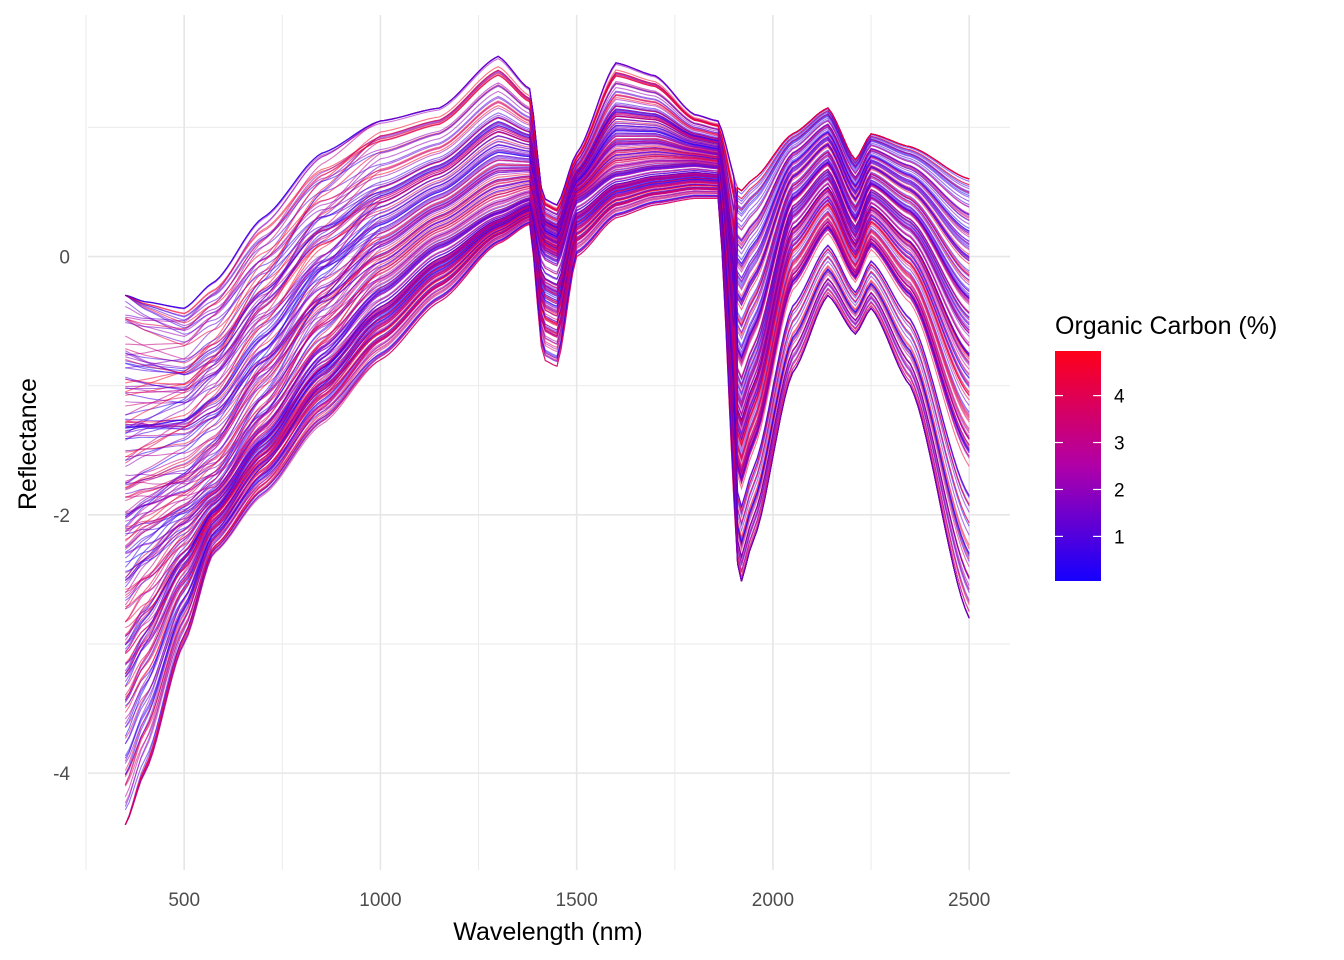 Image resolution: width=1344 pixels, height=960 pixels. I want to click on x-axis-ticks: 500 1000 1500 2000 2500, so click(579, 900).